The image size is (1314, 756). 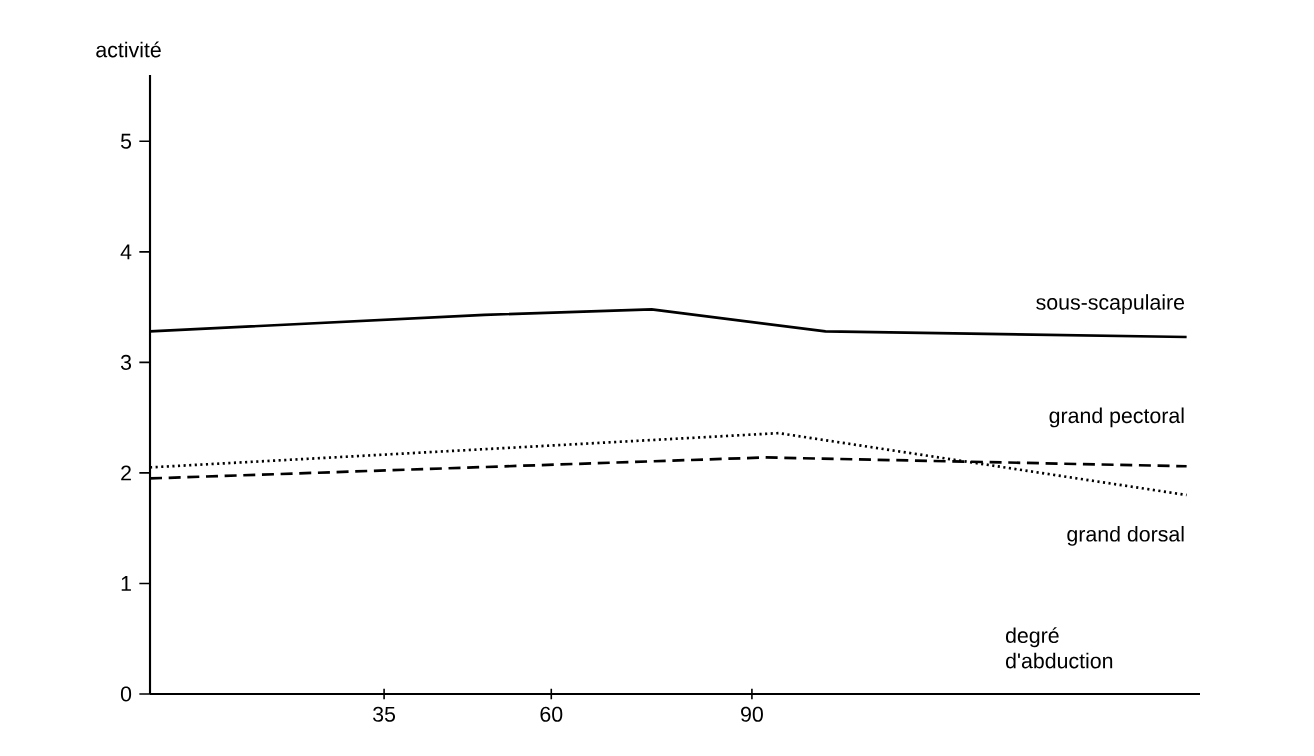 I want to click on x-tick-label: 90, so click(x=752, y=714).